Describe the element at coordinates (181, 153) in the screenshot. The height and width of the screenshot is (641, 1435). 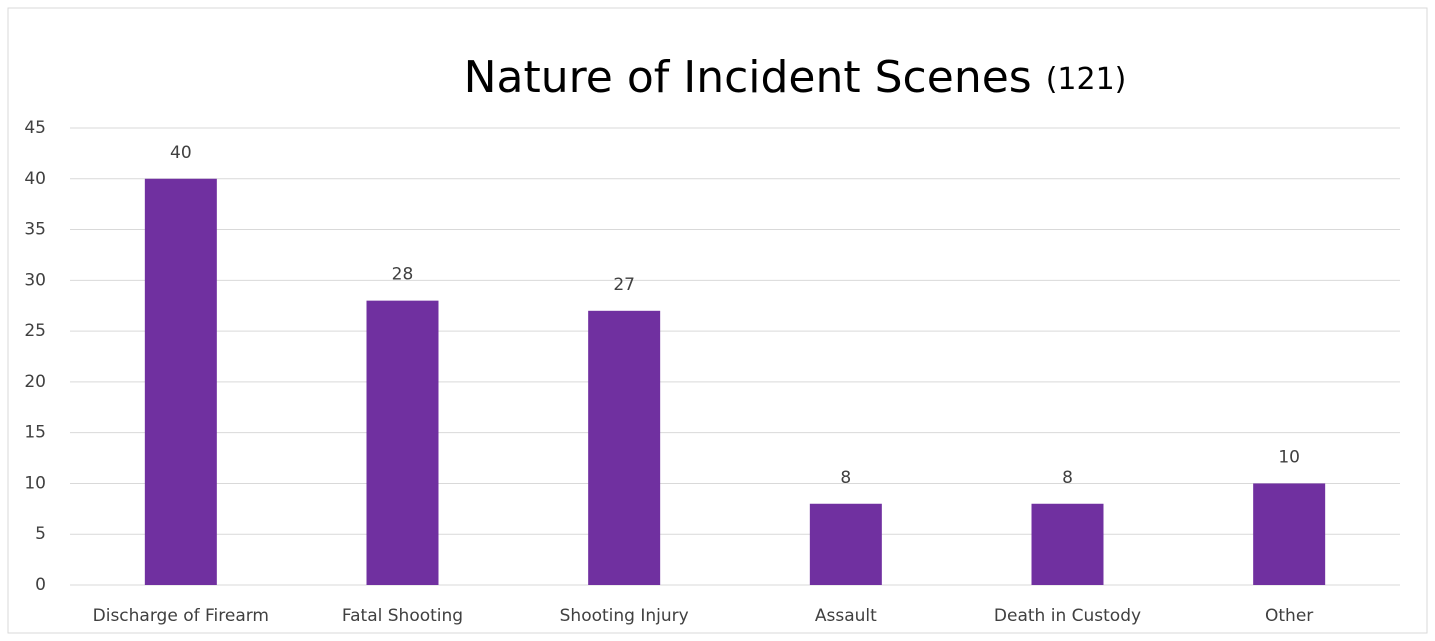
I see `data-label: 40` at that location.